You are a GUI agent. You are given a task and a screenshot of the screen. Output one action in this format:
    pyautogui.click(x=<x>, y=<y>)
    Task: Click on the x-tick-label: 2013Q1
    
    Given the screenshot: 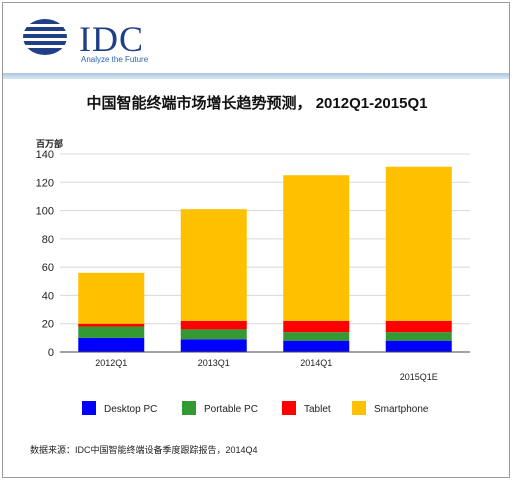 What is the action you would take?
    pyautogui.click(x=214, y=363)
    